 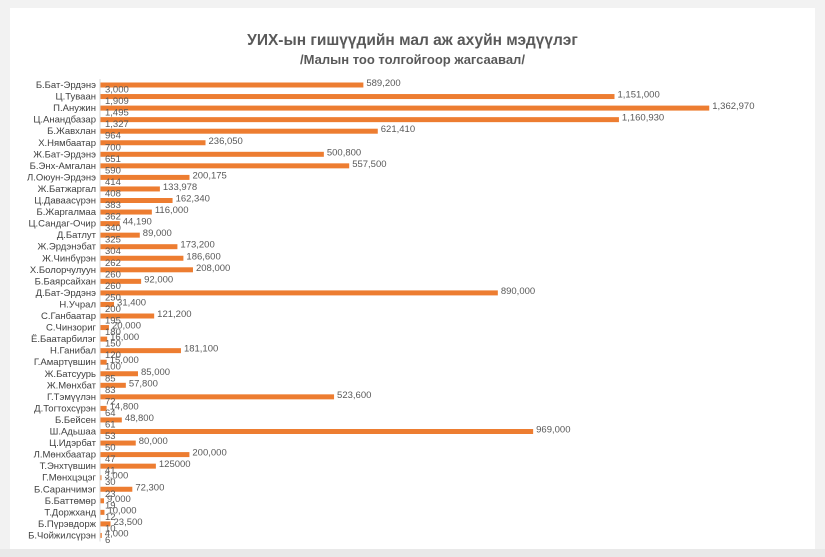 I want to click on secondary-value-label: 19, so click(x=110, y=505).